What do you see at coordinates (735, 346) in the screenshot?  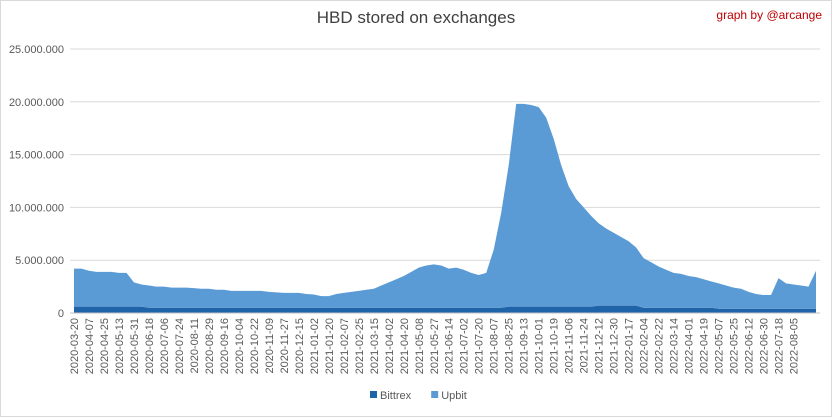 I see `x-tick-label: 2022-05-25` at bounding box center [735, 346].